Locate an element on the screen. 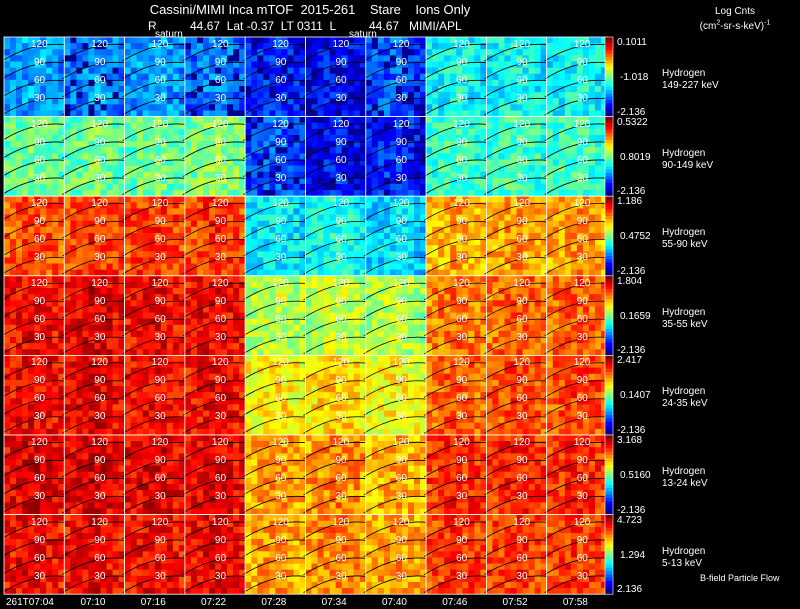 This screenshot has height=609, width=800. bfield-note: B-field Particle Flow is located at coordinates (740, 578).